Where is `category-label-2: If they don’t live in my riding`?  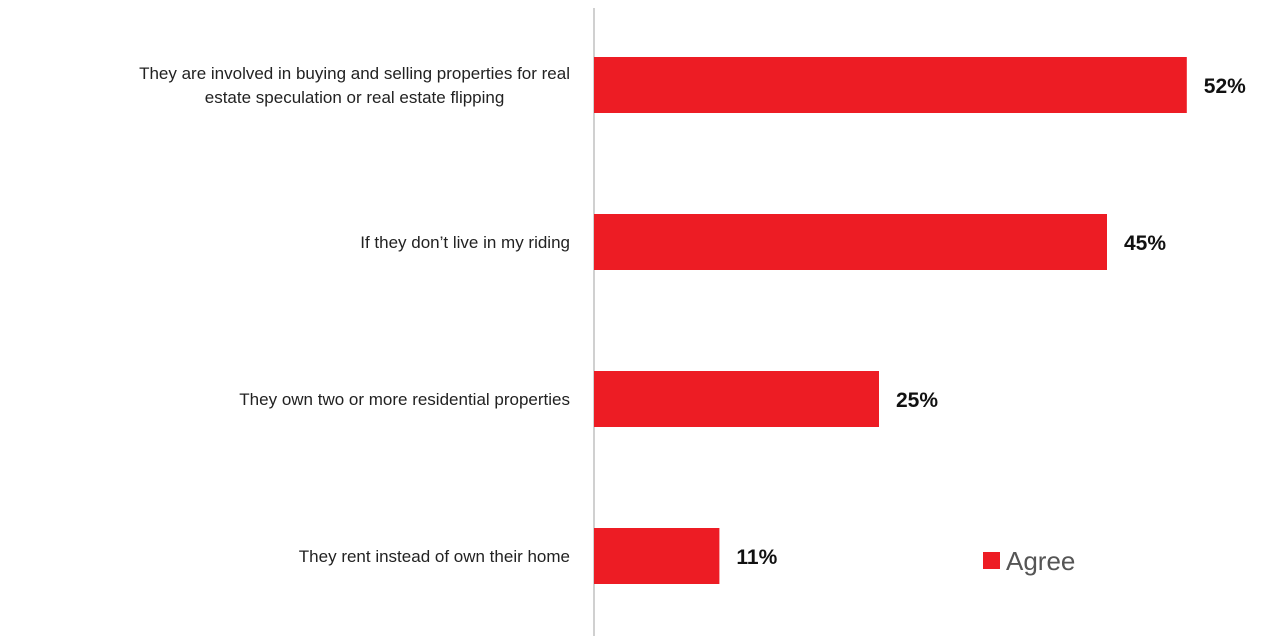 category-label-2: If they don’t live in my riding is located at coordinates (465, 242).